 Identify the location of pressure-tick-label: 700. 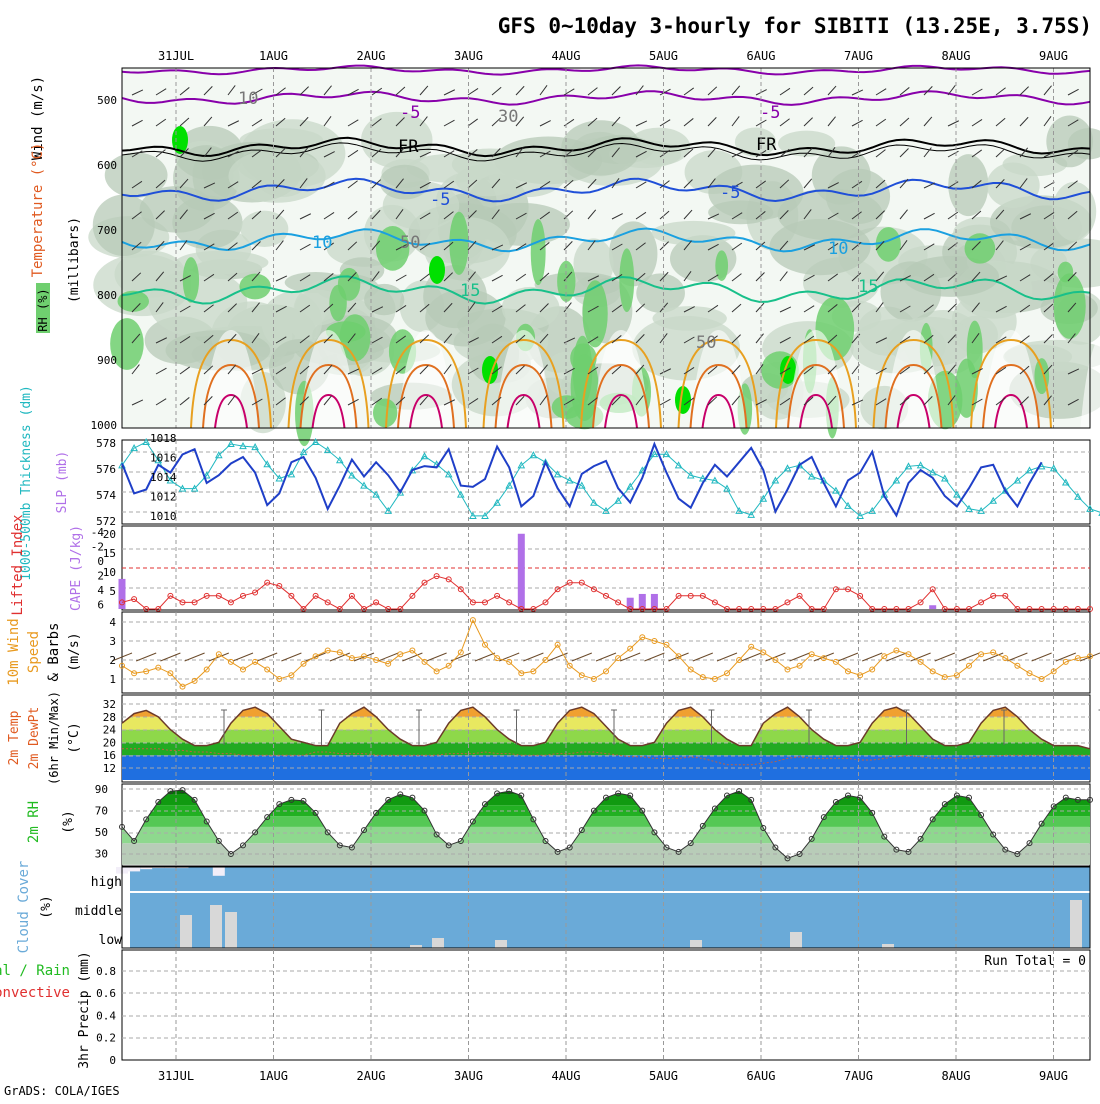
(107, 230).